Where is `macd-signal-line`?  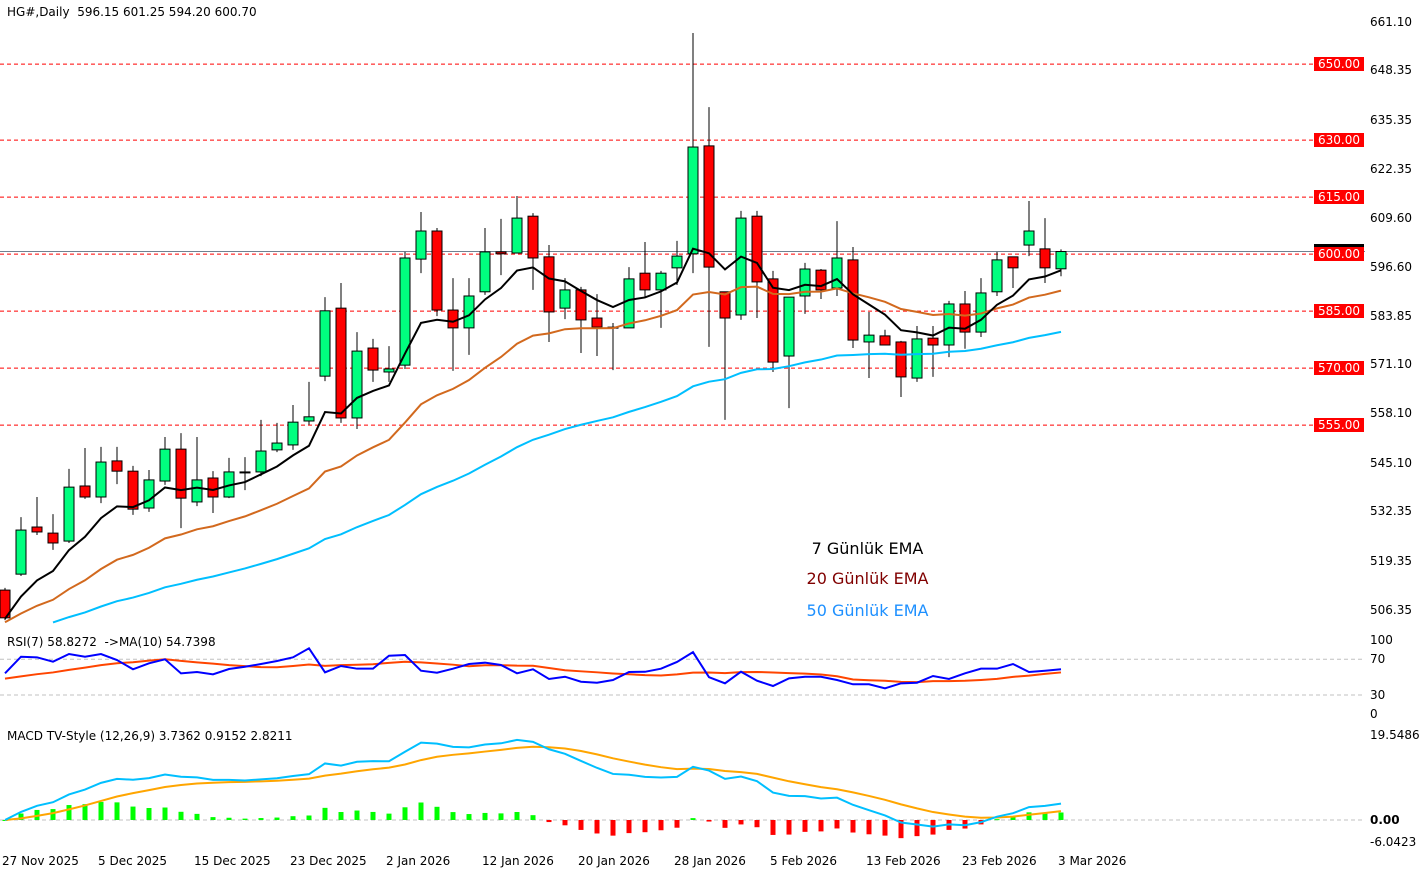 macd-signal-line is located at coordinates (533, 783).